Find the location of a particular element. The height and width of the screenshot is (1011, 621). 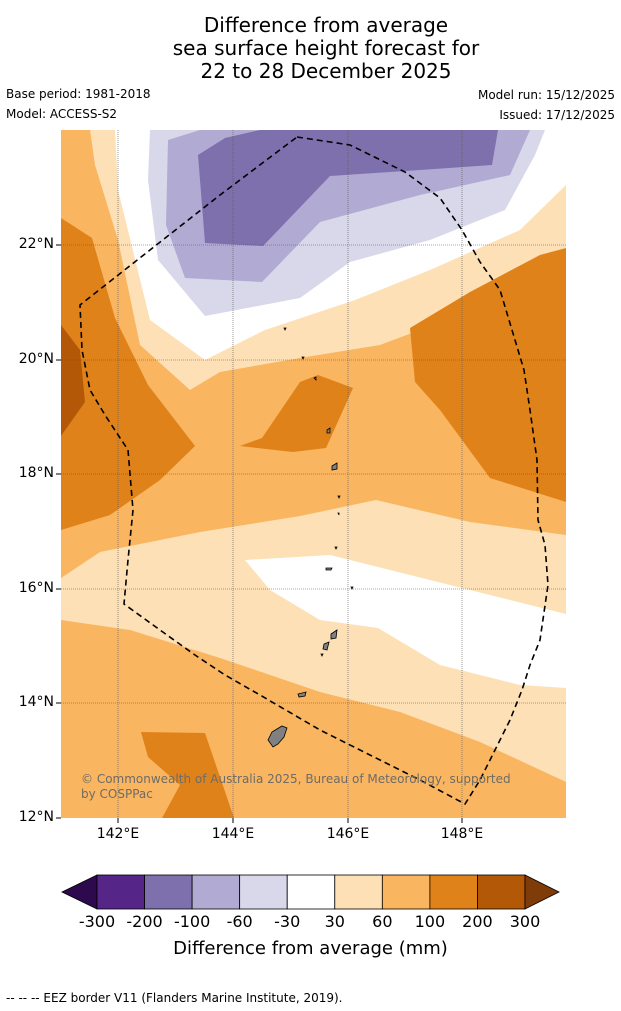

band-200-300-west is located at coordinates (73, 380).